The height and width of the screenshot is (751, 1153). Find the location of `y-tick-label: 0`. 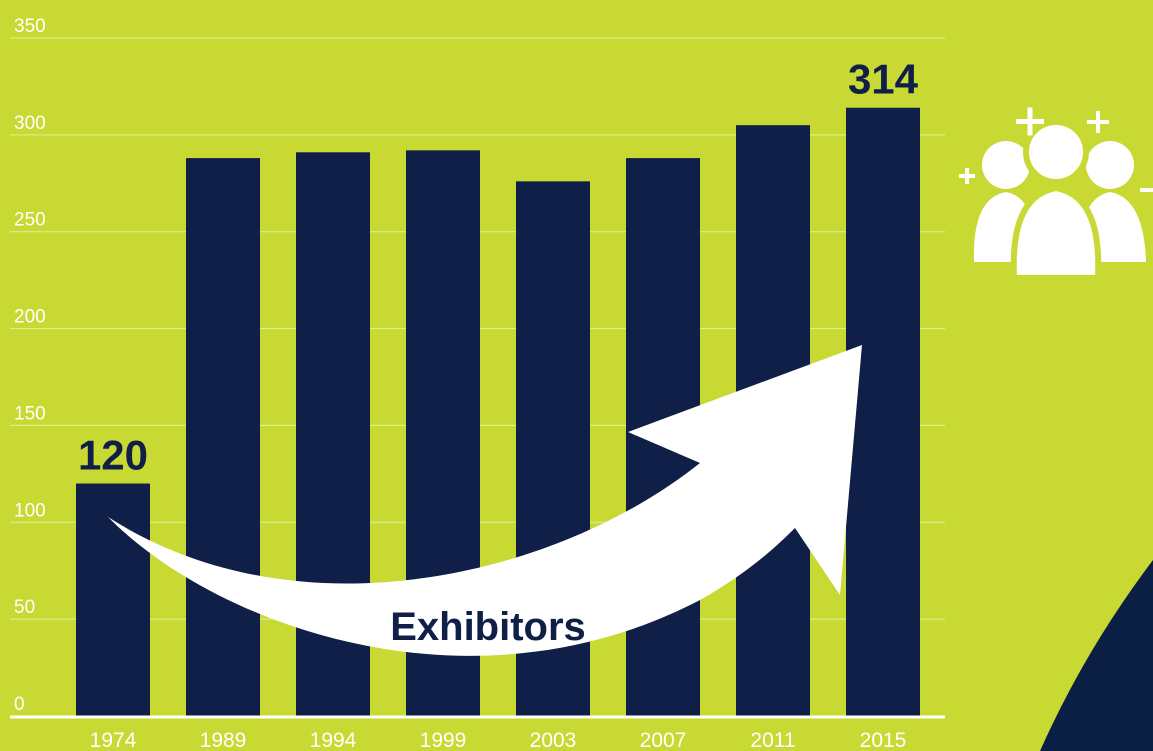

y-tick-label: 0 is located at coordinates (19, 704).